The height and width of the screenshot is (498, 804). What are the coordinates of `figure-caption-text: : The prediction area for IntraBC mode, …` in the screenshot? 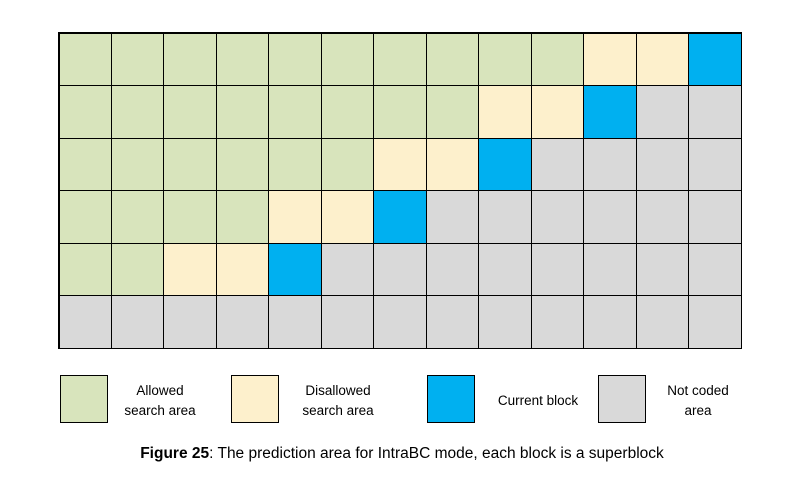 It's located at (436, 453).